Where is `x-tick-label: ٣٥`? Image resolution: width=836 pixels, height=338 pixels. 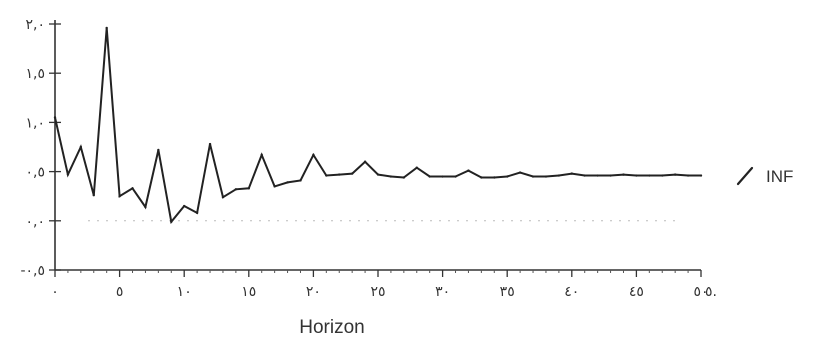 x-tick-label: ٣٥ is located at coordinates (507, 292).